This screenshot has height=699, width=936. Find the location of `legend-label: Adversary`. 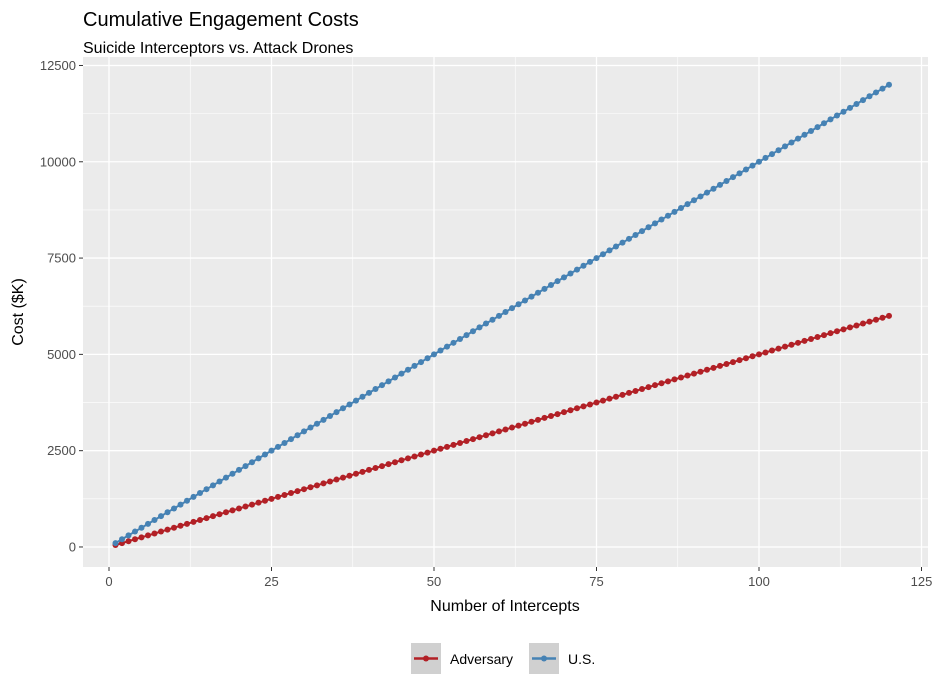

legend-label: Adversary is located at coordinates (481, 659).